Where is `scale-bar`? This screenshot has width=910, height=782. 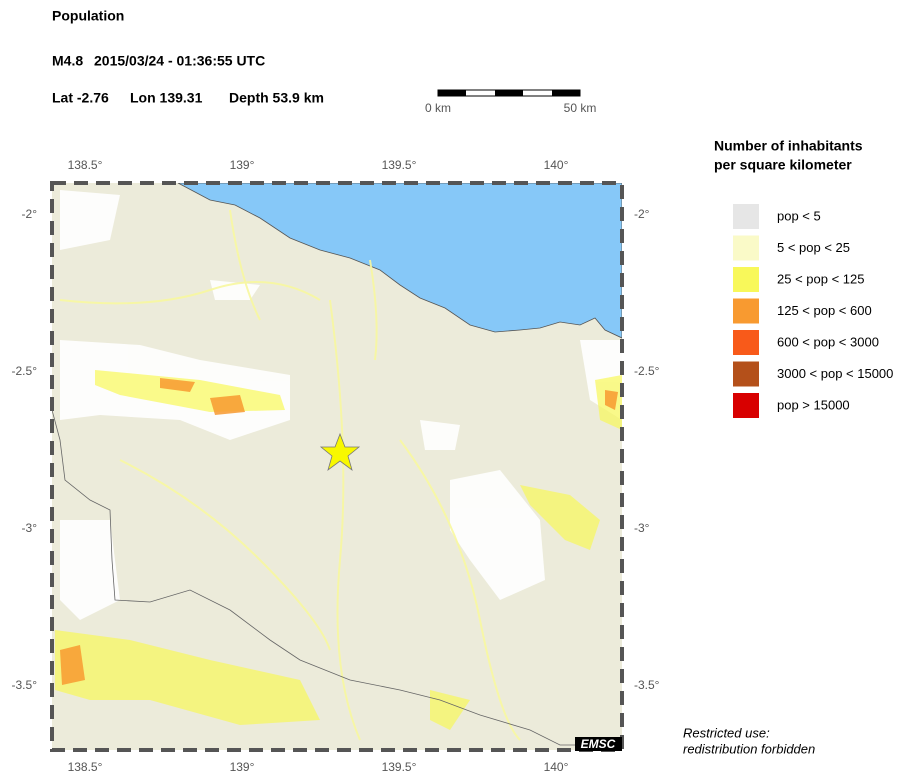 scale-bar is located at coordinates (509, 93).